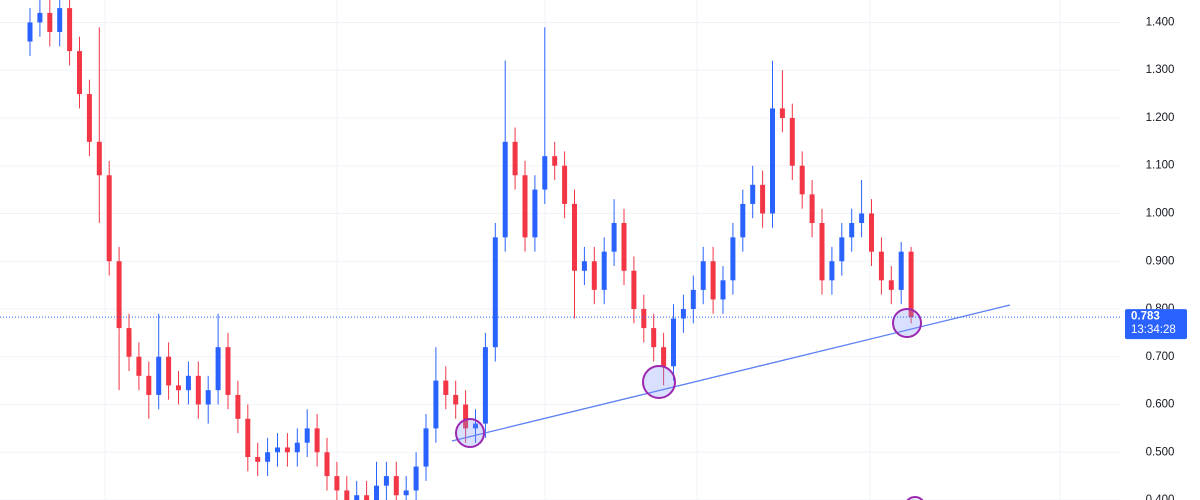 The width and height of the screenshot is (1200, 500). I want to click on y-tick-label: 1.200, so click(1160, 118).